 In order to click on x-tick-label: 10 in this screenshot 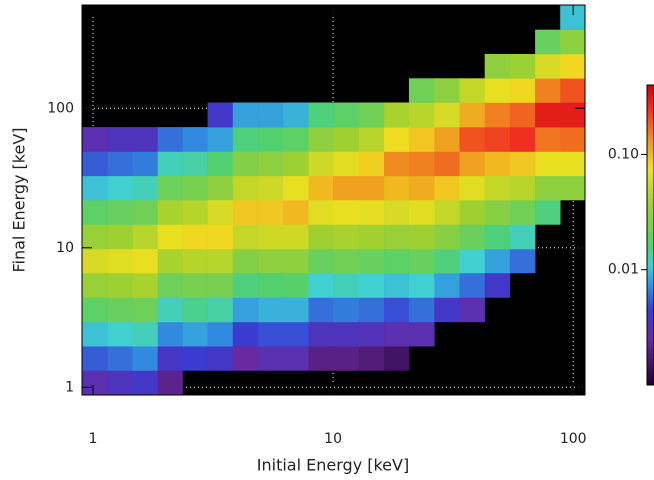, I will do `click(333, 439)`.